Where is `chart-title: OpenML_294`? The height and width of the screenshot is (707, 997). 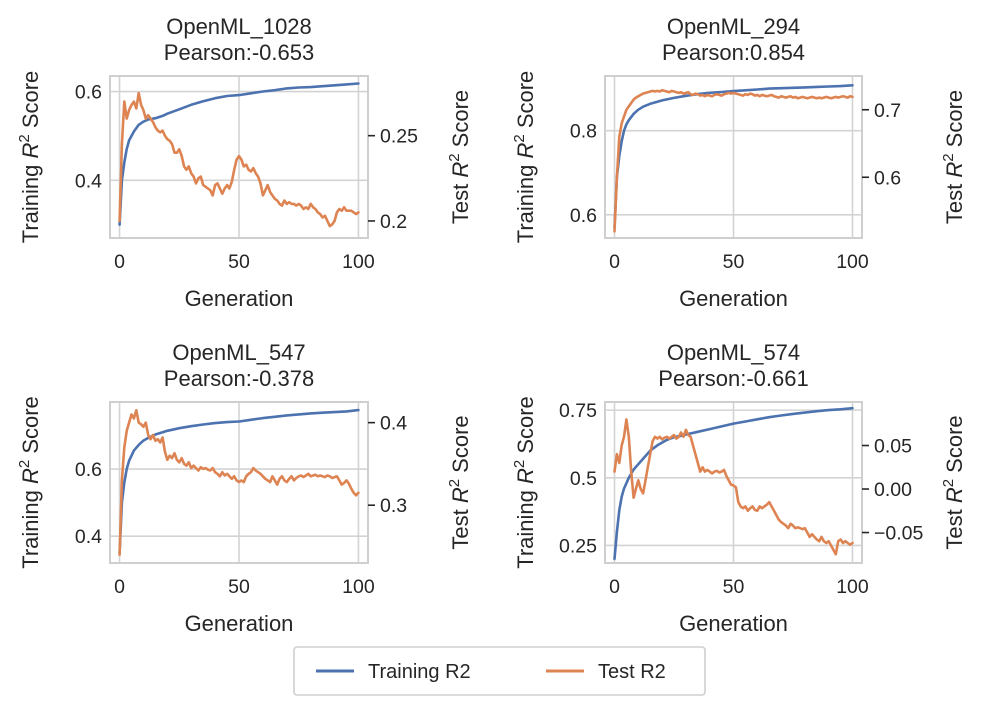 chart-title: OpenML_294 is located at coordinates (733, 26).